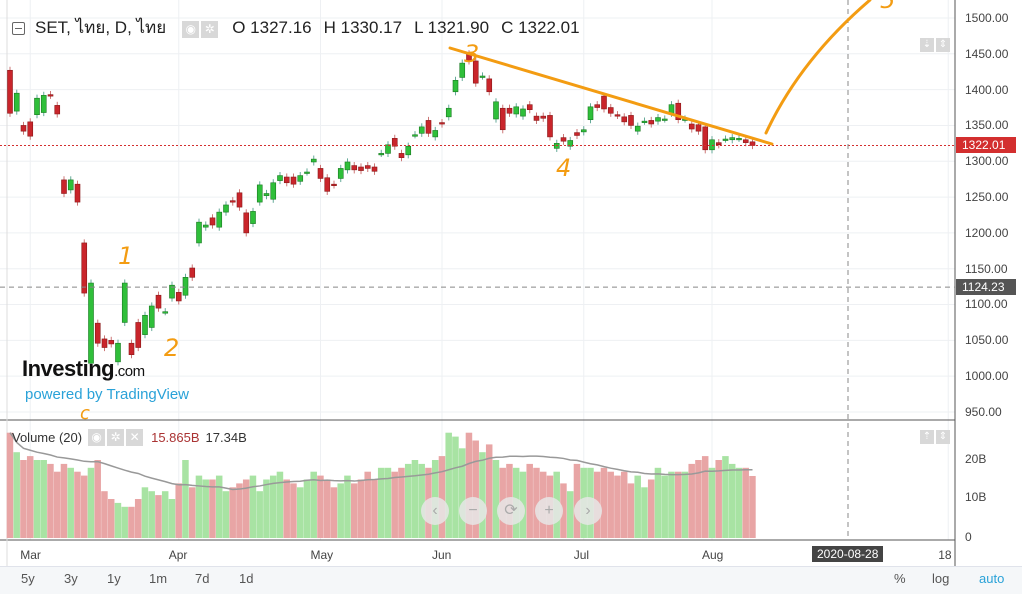 This screenshot has width=1022, height=594. Describe the element at coordinates (18, 28) in the screenshot. I see `collapse-icon` at that location.